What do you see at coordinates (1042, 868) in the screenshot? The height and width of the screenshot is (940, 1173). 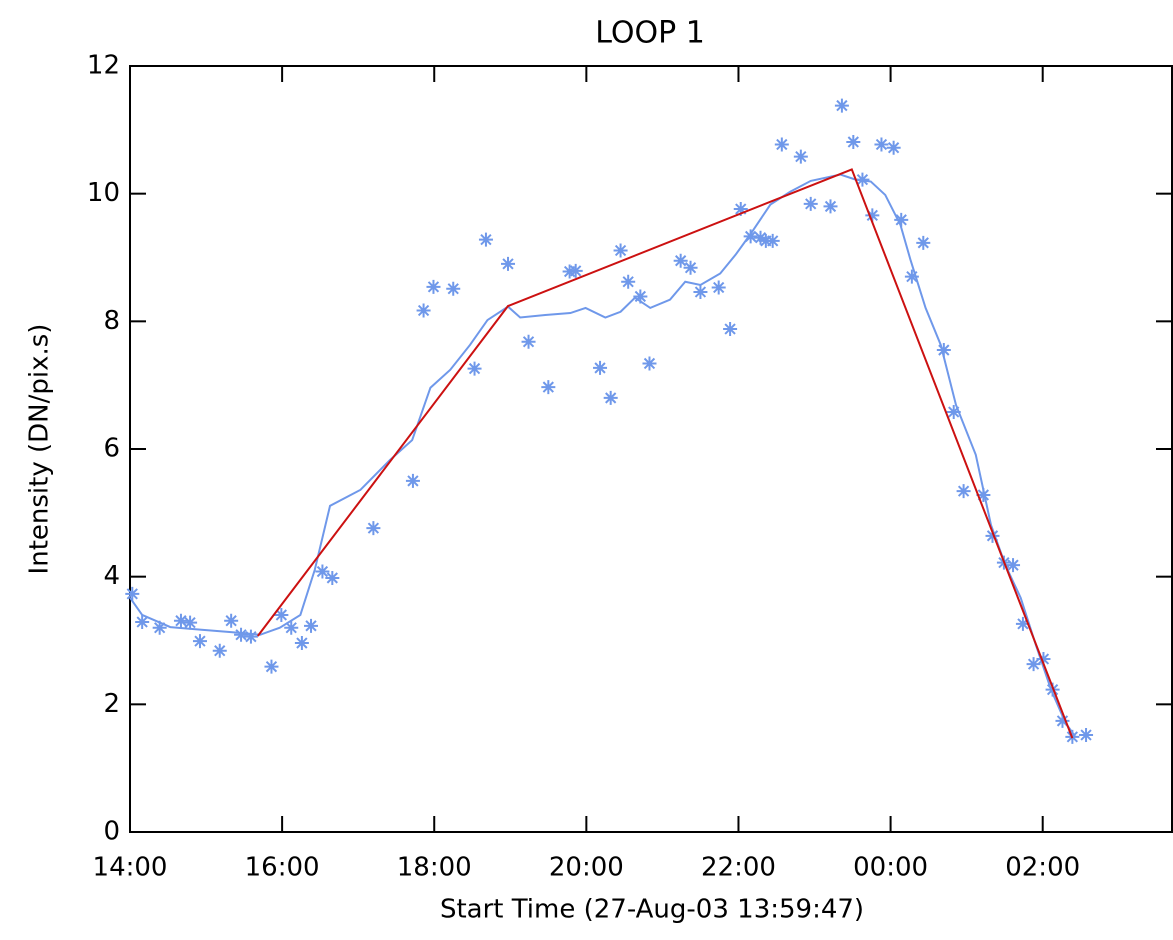 I see `x-tick-label: 02:00` at bounding box center [1042, 868].